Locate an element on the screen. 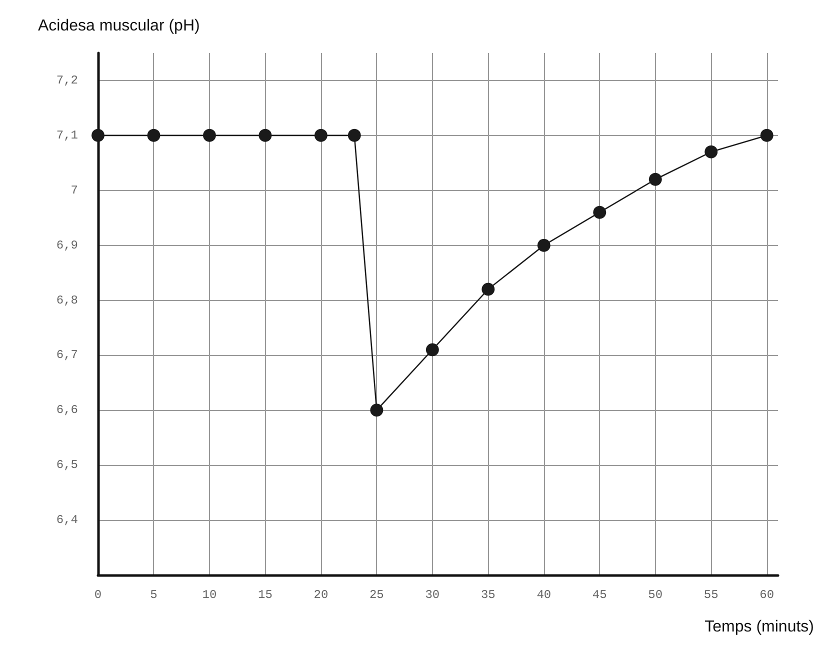 This screenshot has height=655, width=832. x-tick-label: 0 is located at coordinates (98, 595).